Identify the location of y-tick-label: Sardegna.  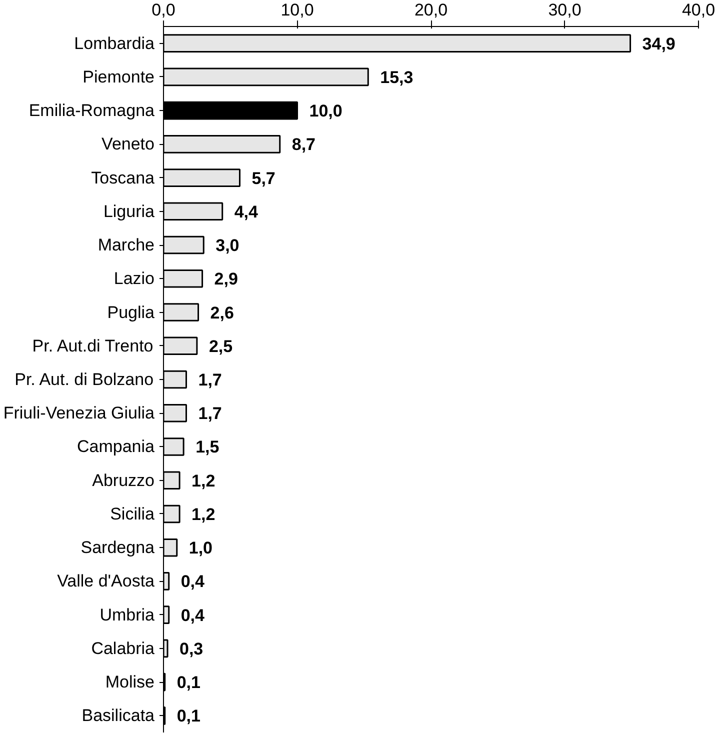
(118, 548).